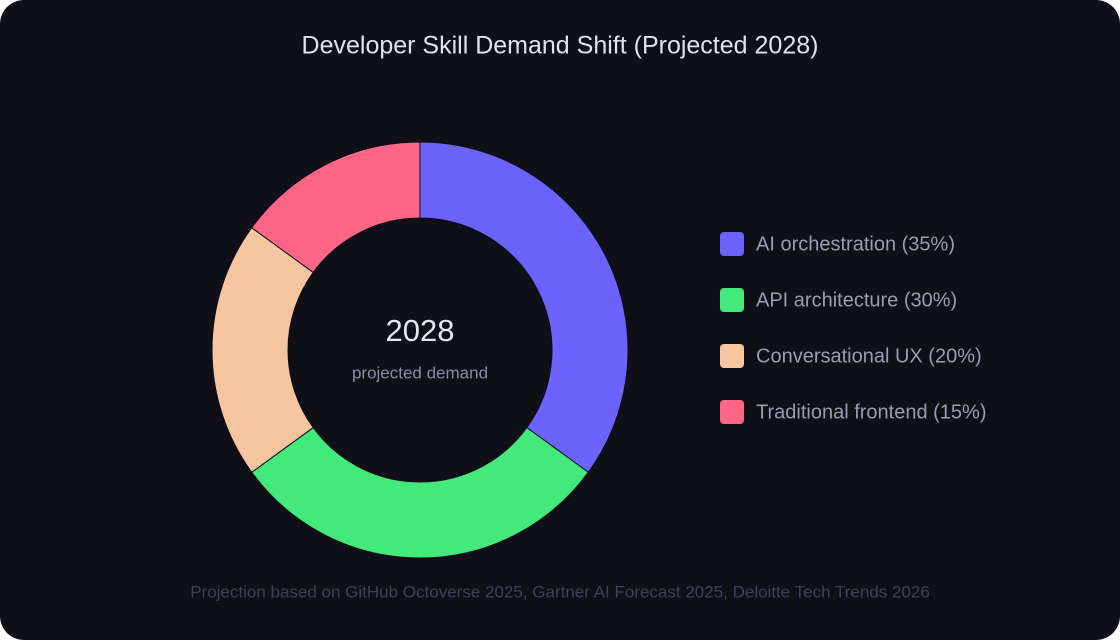 The height and width of the screenshot is (640, 1120). I want to click on legend-label: Conversational UX (20%), so click(869, 356).